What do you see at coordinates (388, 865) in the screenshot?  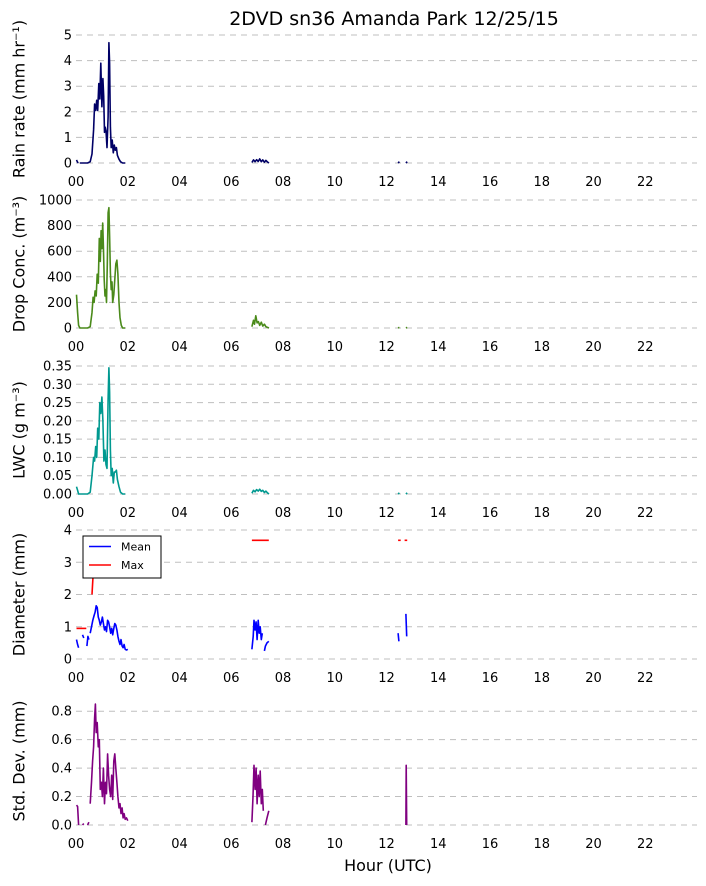 I see `x-axis-label: Hour (UTC)` at bounding box center [388, 865].